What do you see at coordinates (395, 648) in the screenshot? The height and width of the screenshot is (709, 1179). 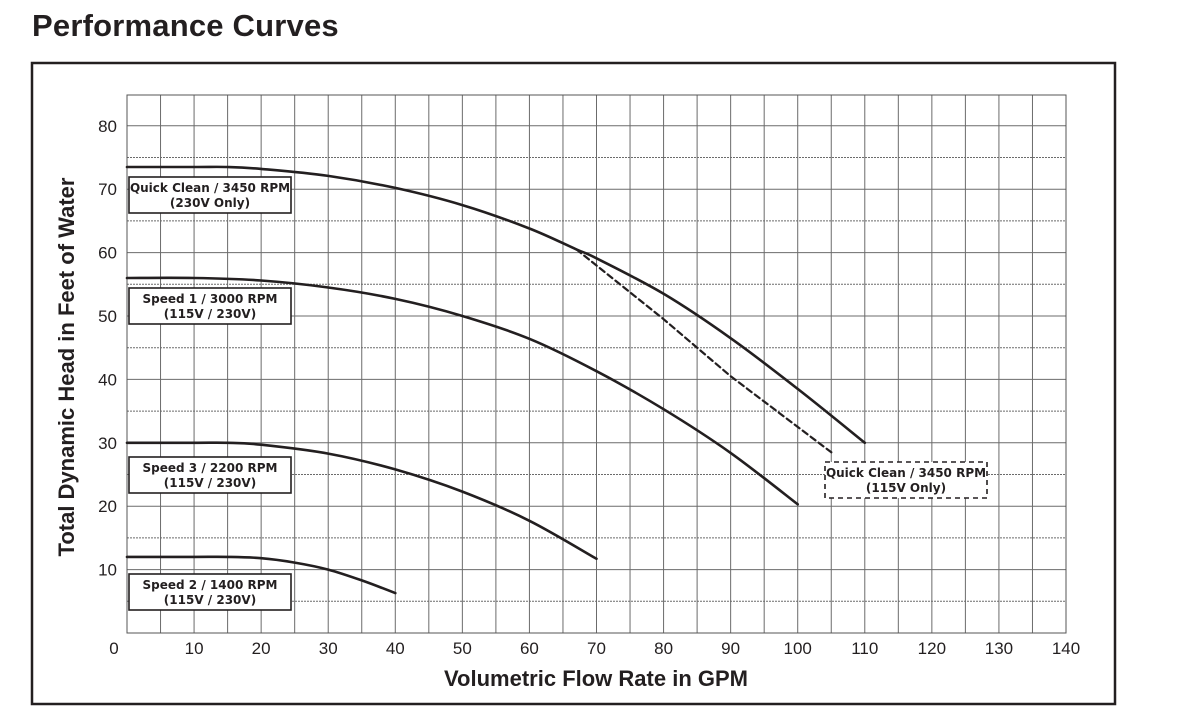 I see `x-tick-label: 40` at bounding box center [395, 648].